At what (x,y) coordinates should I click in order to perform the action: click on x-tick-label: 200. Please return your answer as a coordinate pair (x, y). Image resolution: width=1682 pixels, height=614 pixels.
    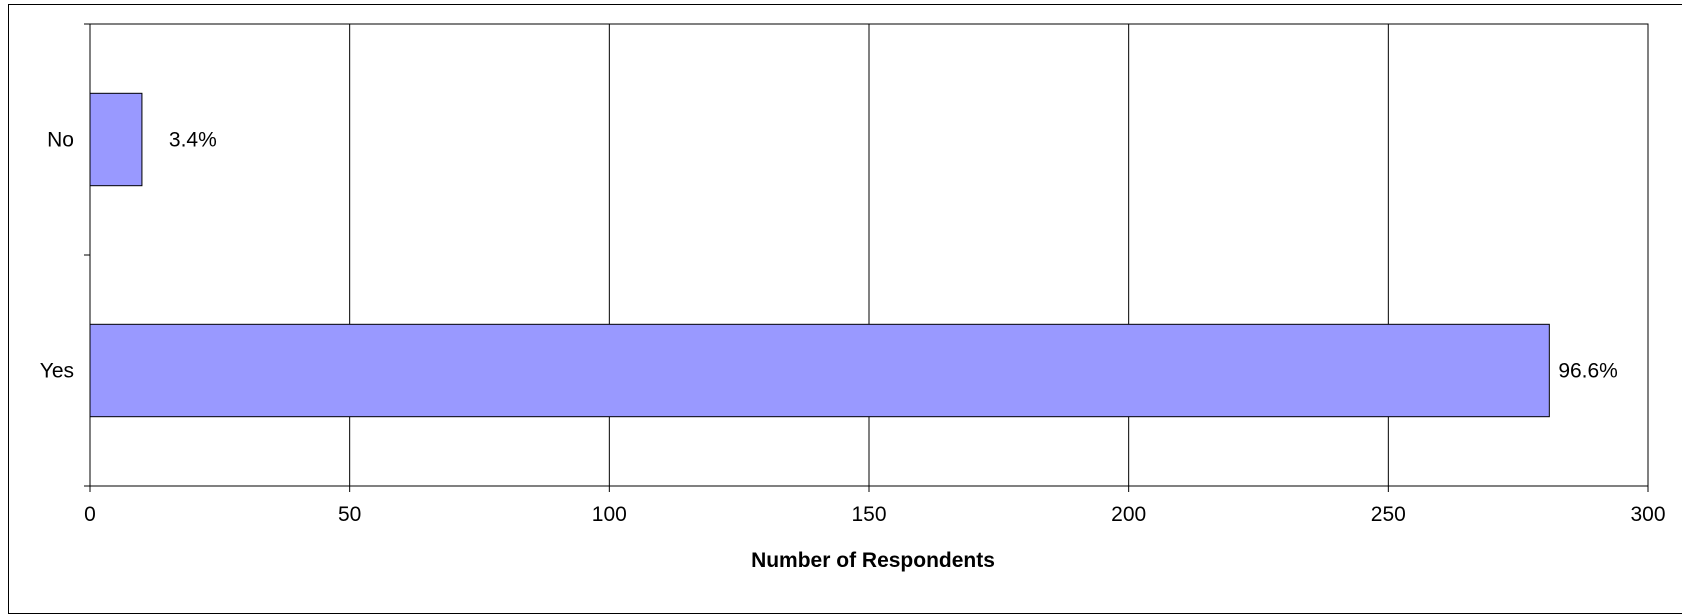
    Looking at the image, I should click on (1128, 514).